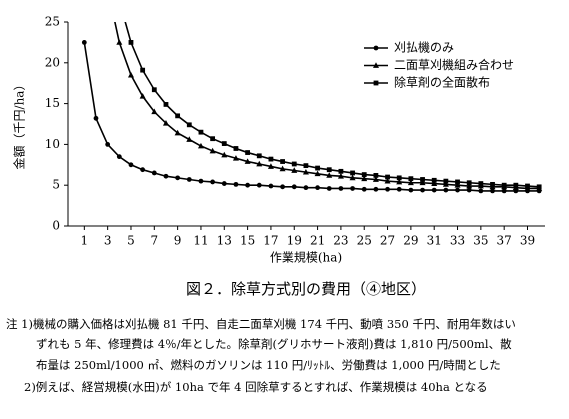 The image size is (569, 419). What do you see at coordinates (527, 241) in the screenshot?
I see `x-tick-label: 39` at bounding box center [527, 241].